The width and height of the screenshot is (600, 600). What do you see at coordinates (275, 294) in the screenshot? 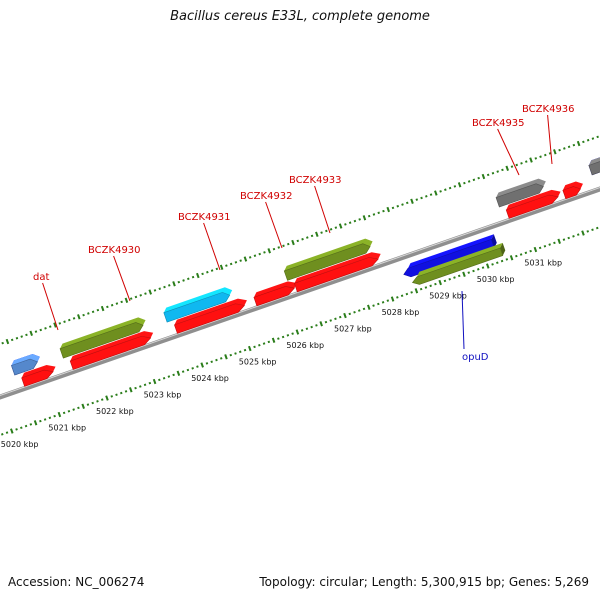
I see `feature-BCZK4932-cds` at bounding box center [275, 294].